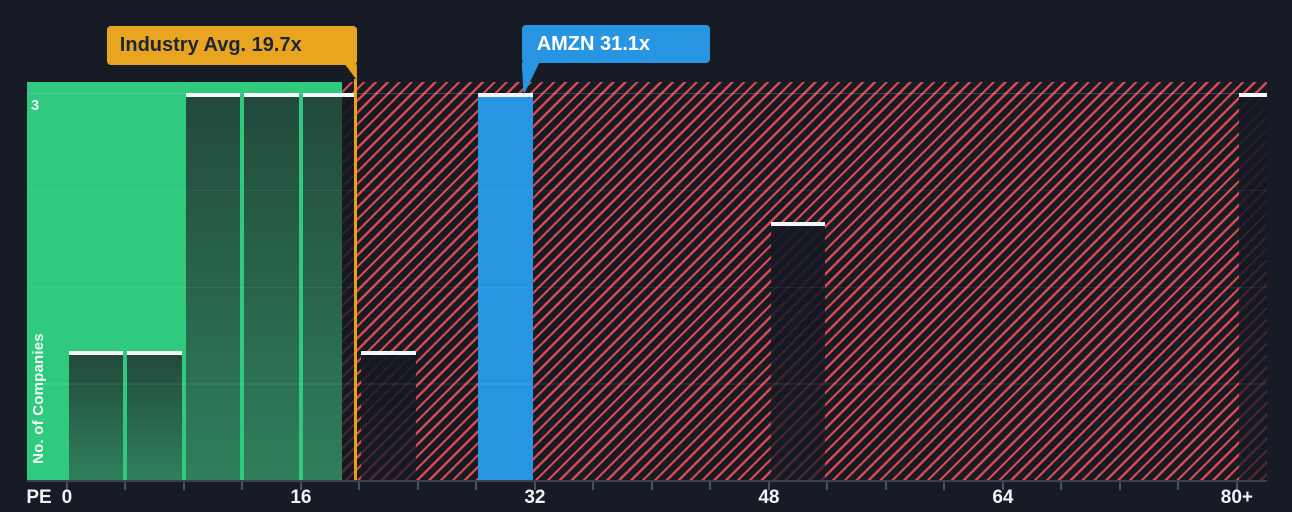 The width and height of the screenshot is (1292, 512). What do you see at coordinates (769, 497) in the screenshot?
I see `x-axis-tick-label: 48` at bounding box center [769, 497].